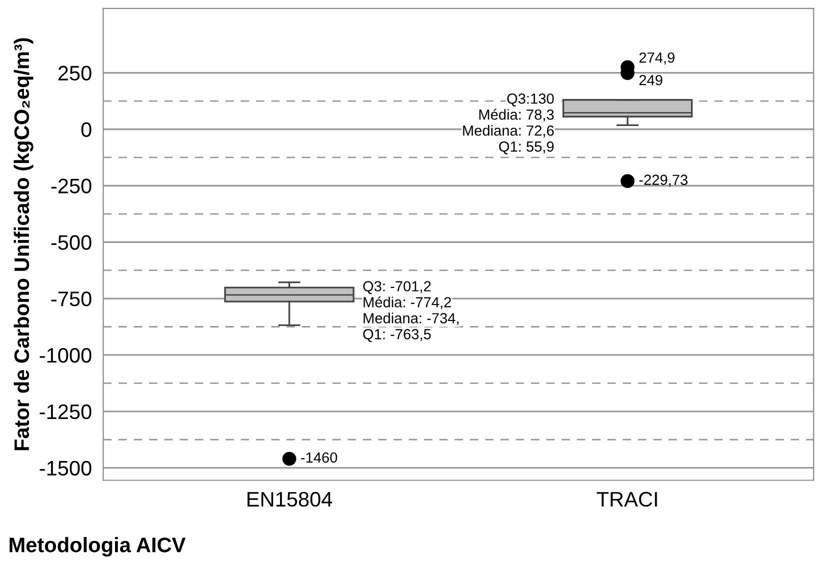 The height and width of the screenshot is (565, 826). What do you see at coordinates (75, 73) in the screenshot?
I see `y-tick-label: 250` at bounding box center [75, 73].